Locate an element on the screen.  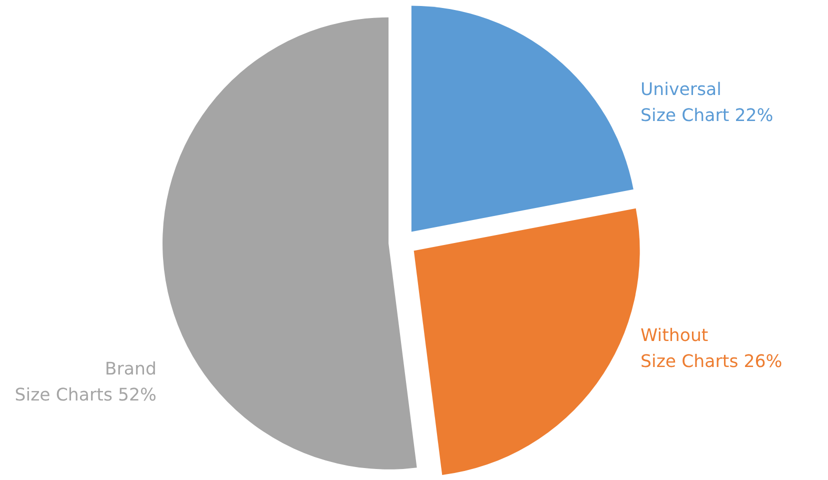
slice-label: Universal Size Chart 22% is located at coordinates (707, 103).